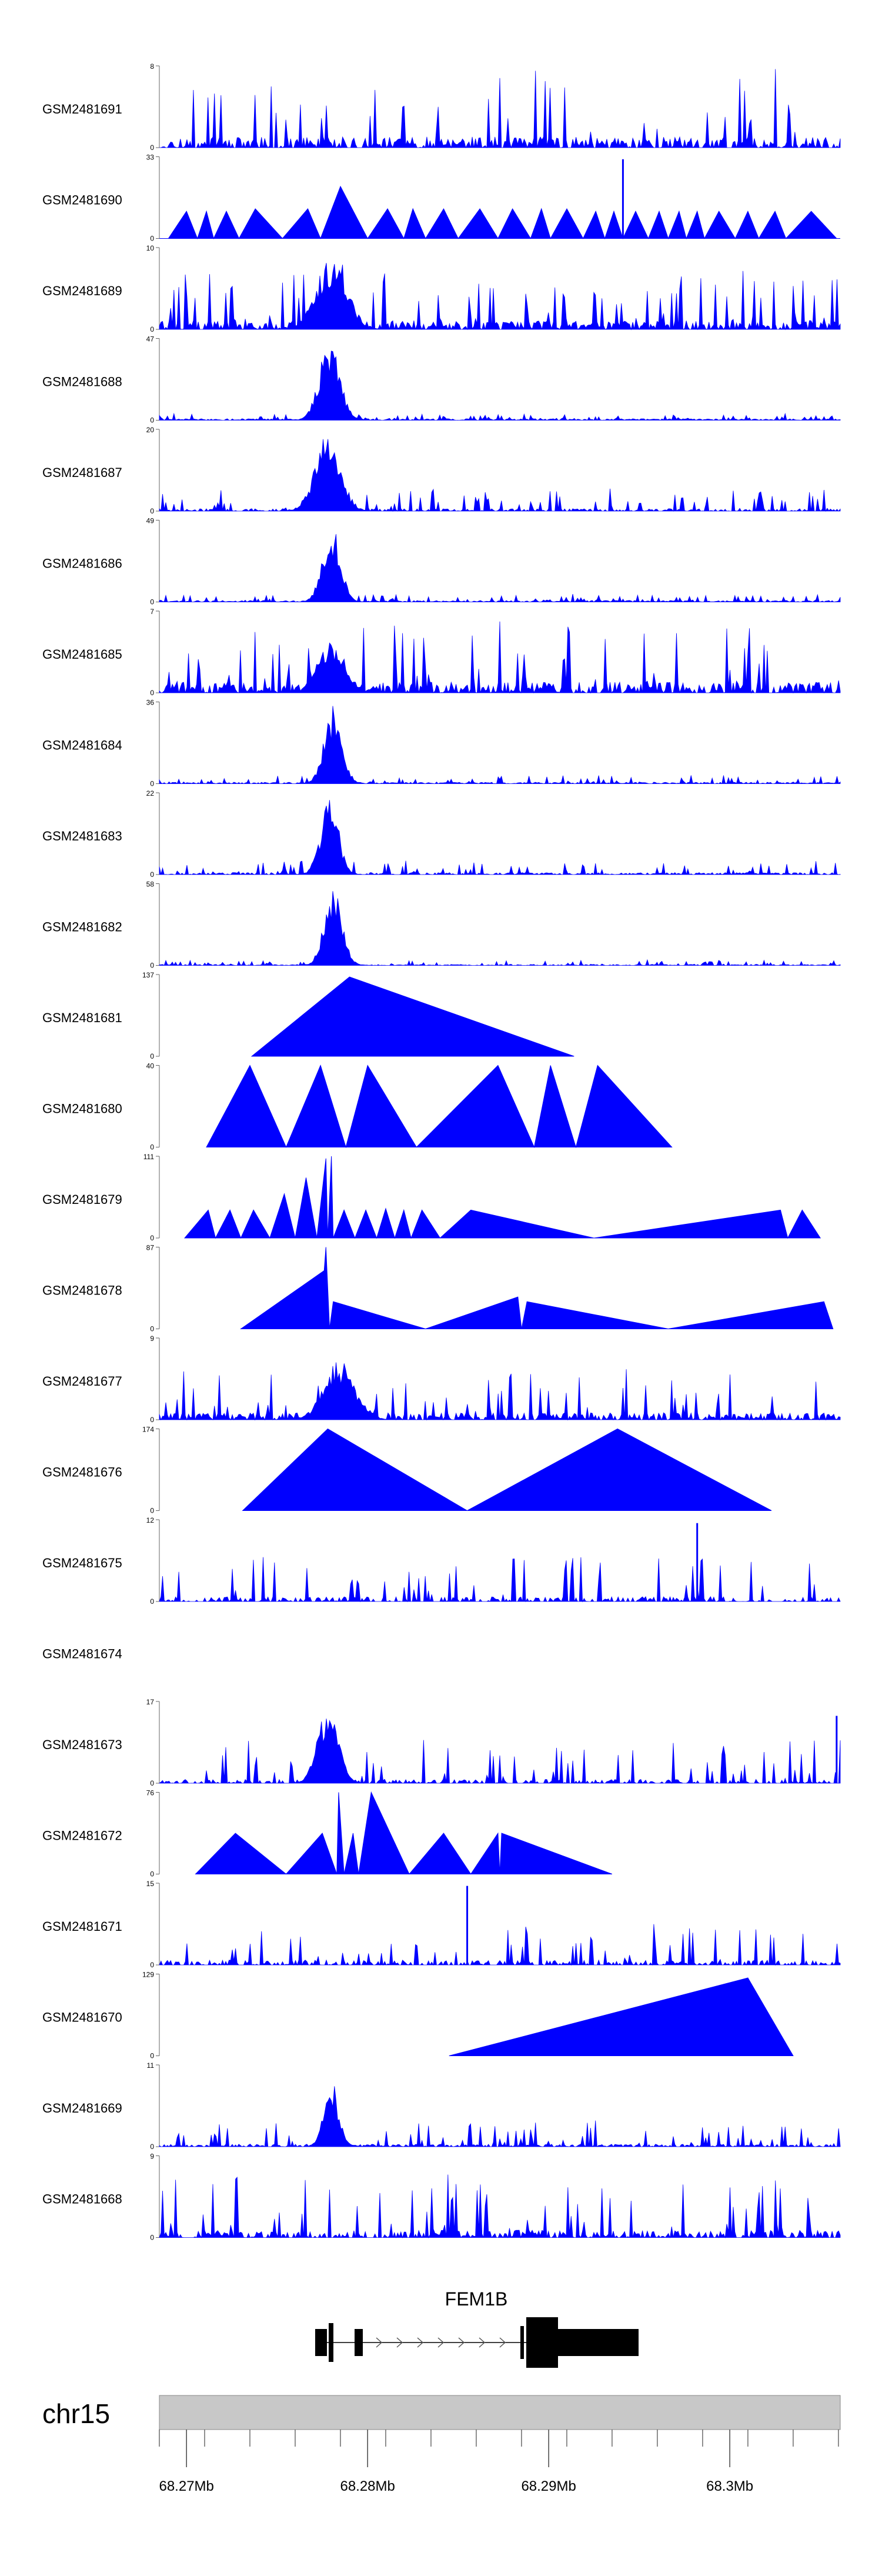  I want to click on y-max-label: 11, so click(151, 2065).